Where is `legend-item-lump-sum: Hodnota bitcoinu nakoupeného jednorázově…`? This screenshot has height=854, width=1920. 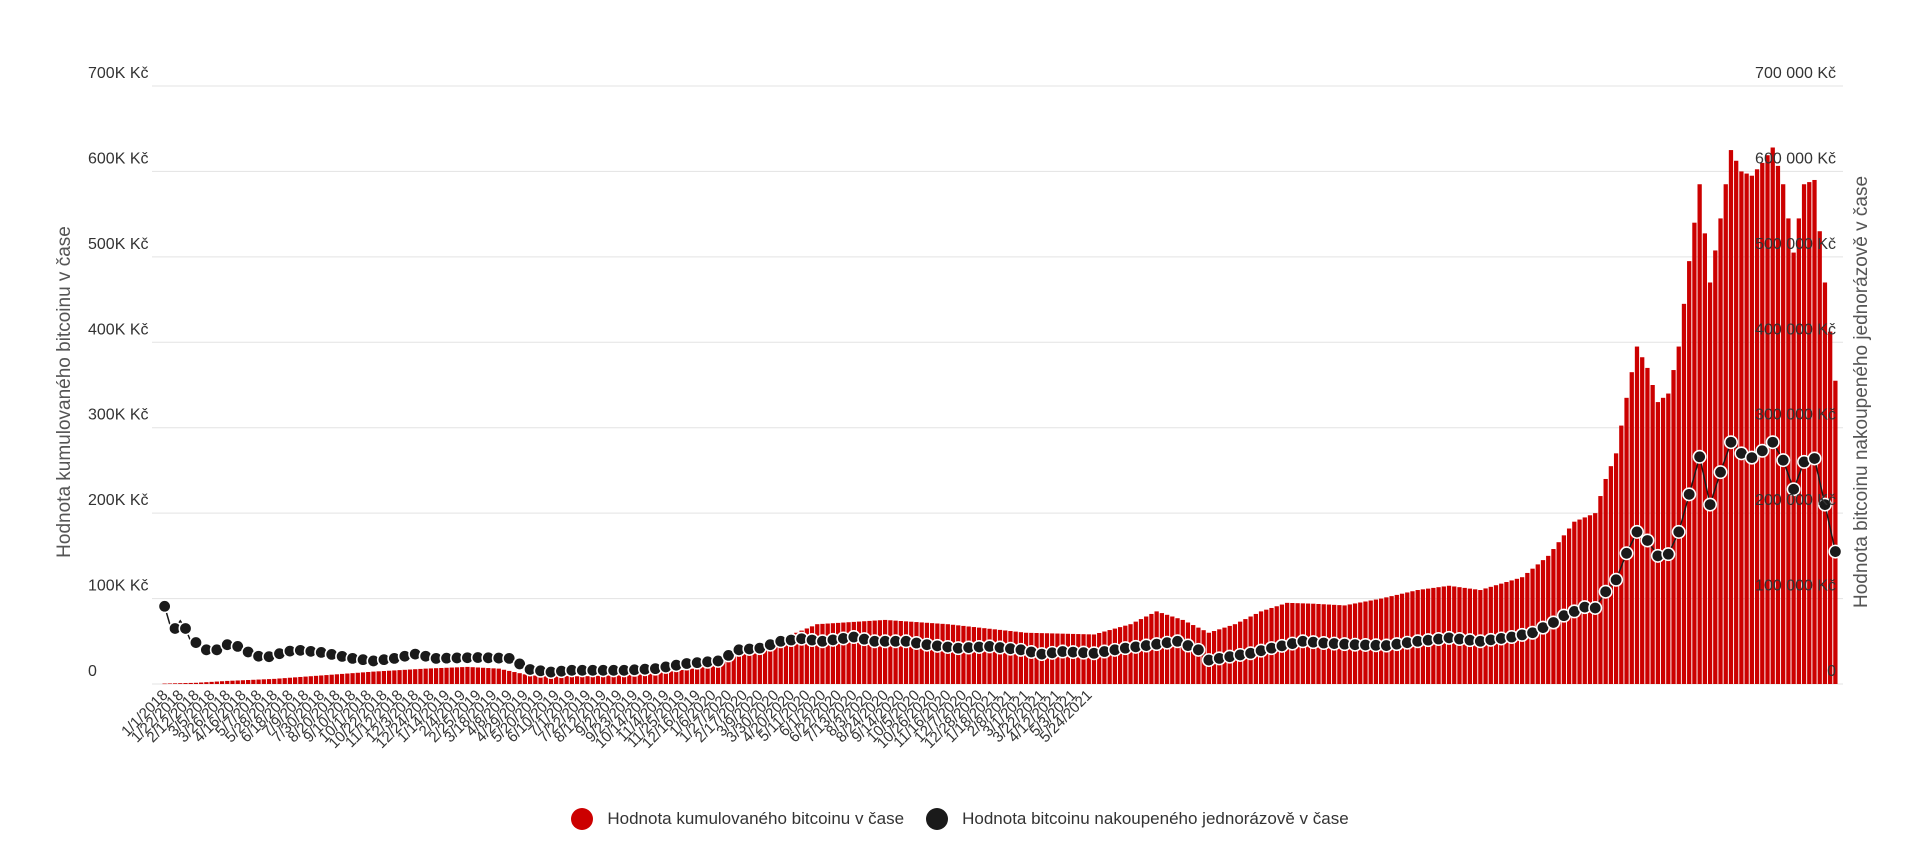
legend-item-lump-sum: Hodnota bitcoinu nakoupeného jednorázově… is located at coordinates (1137, 819).